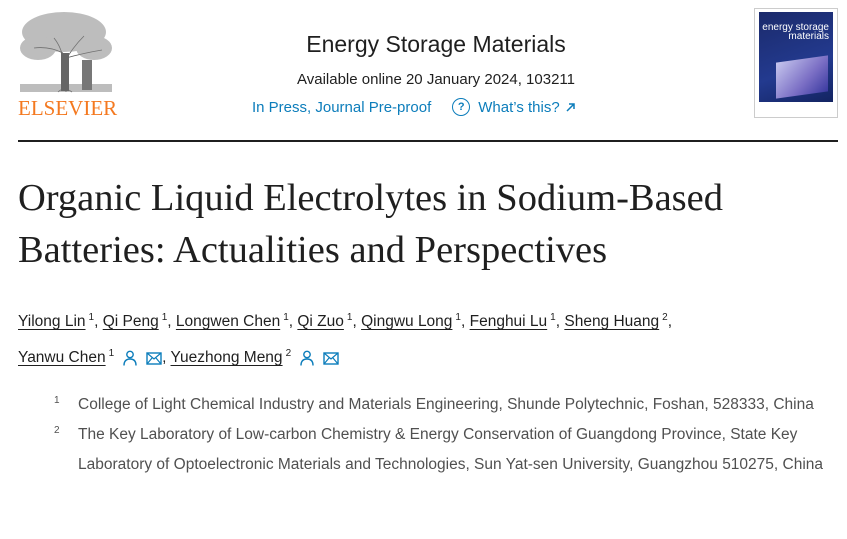  What do you see at coordinates (226, 358) in the screenshot?
I see `author-link: Yuezhong Meng` at bounding box center [226, 358].